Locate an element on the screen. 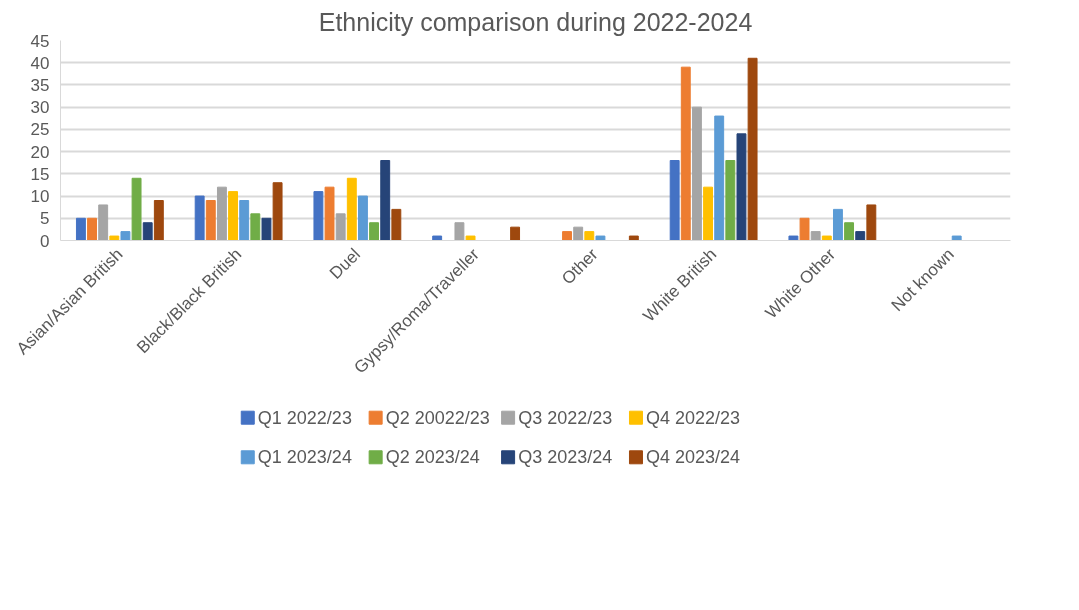  legend-label: Q4 2023/24 is located at coordinates (693, 457).